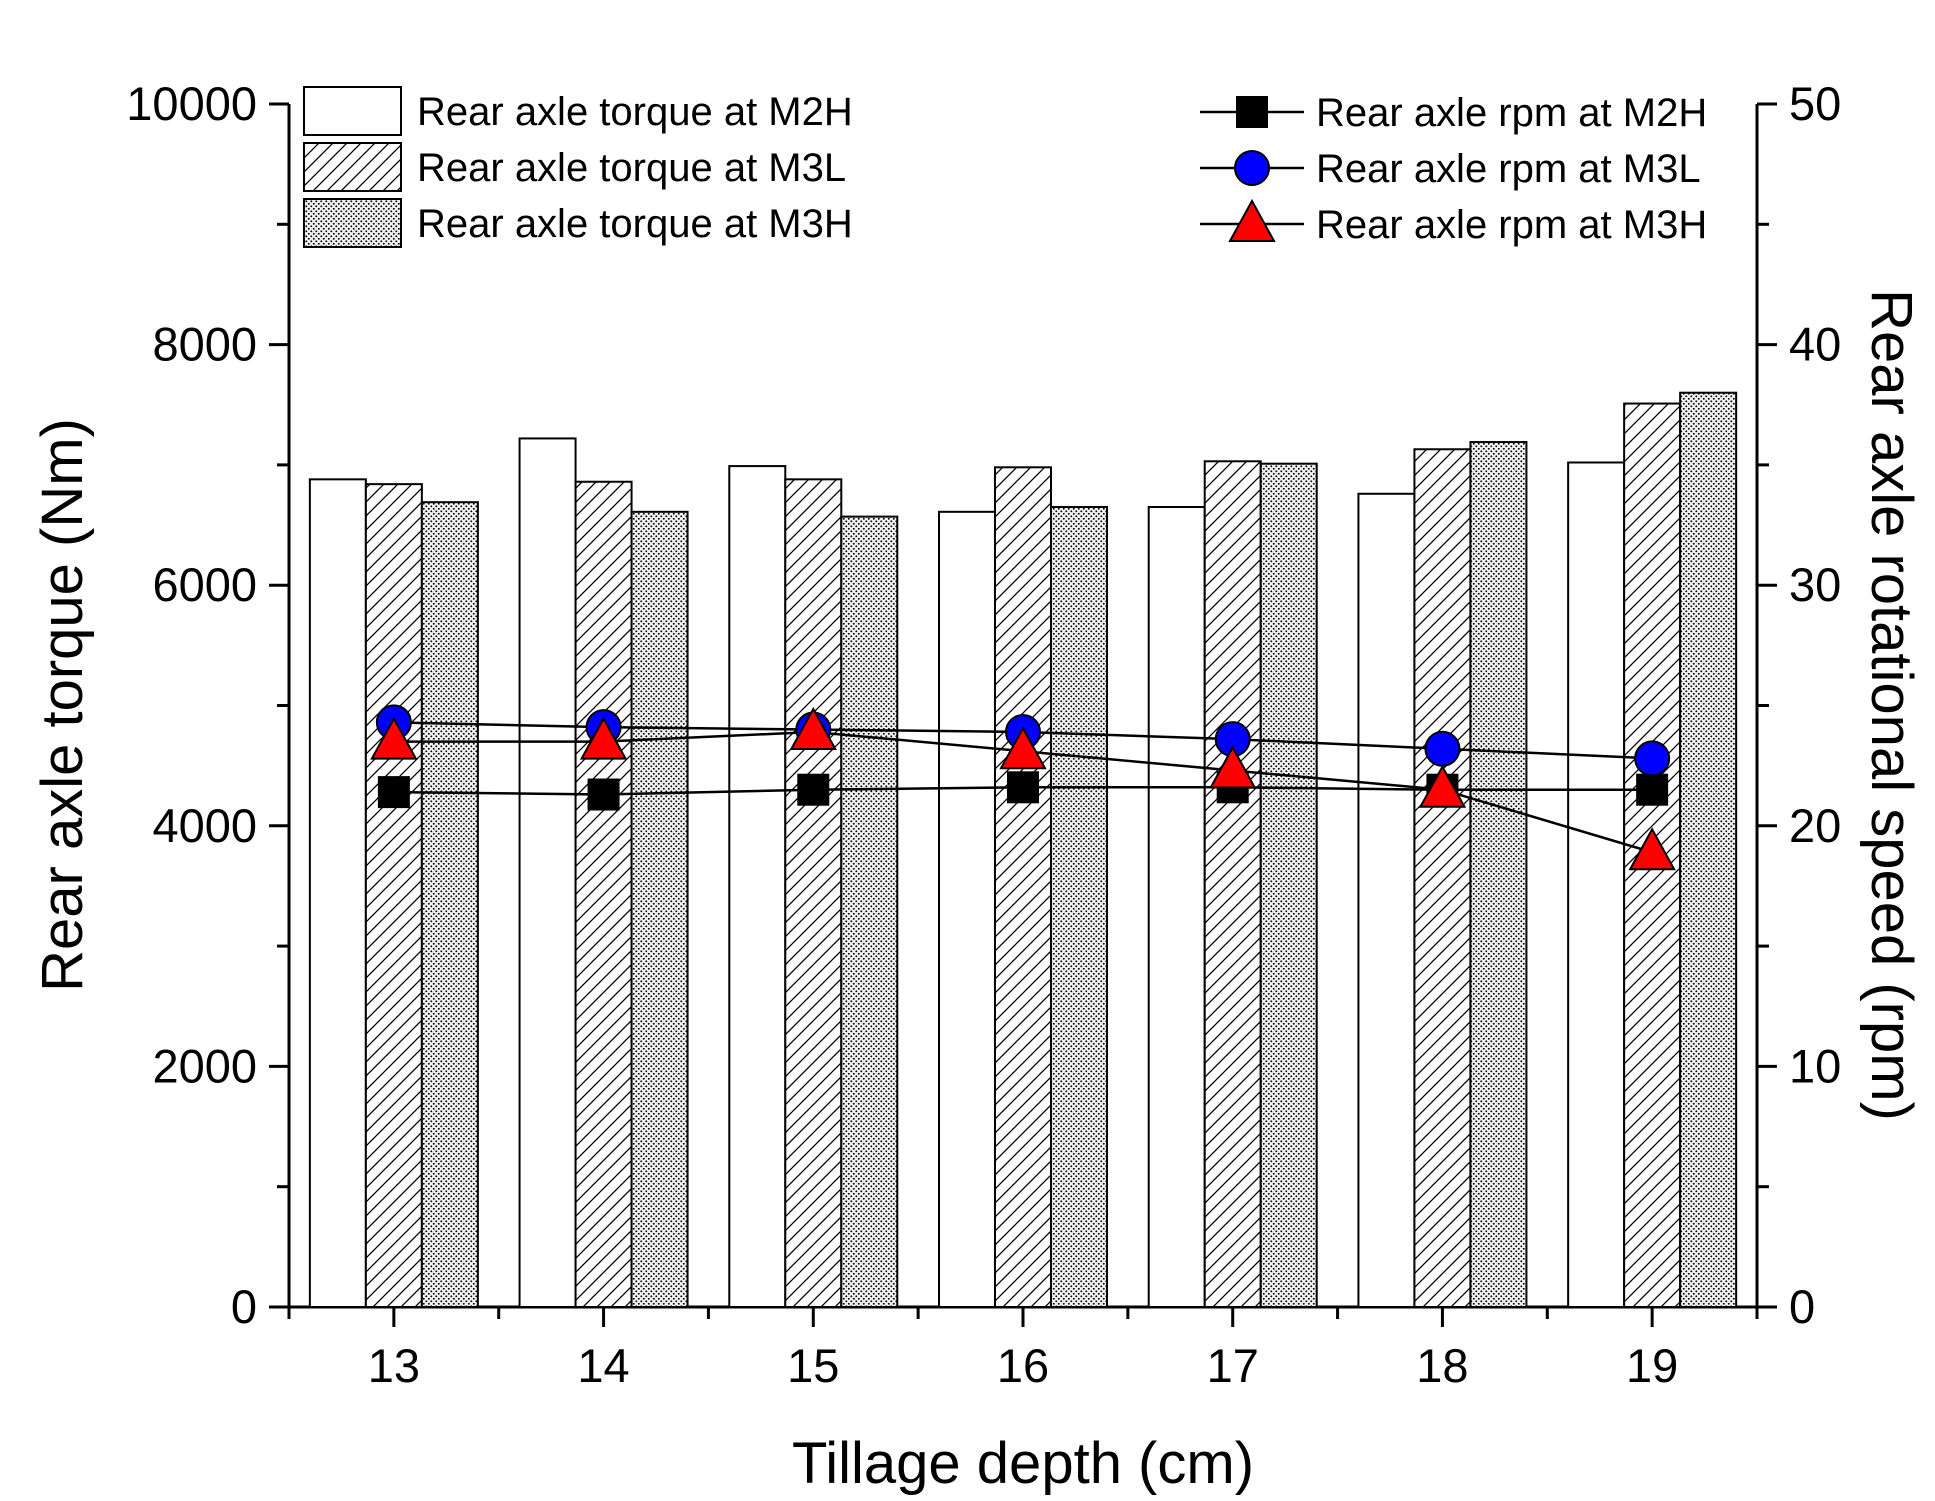 Image resolution: width=1935 pixels, height=1501 pixels. What do you see at coordinates (1252, 168) in the screenshot?
I see `legend-marker-circle` at bounding box center [1252, 168].